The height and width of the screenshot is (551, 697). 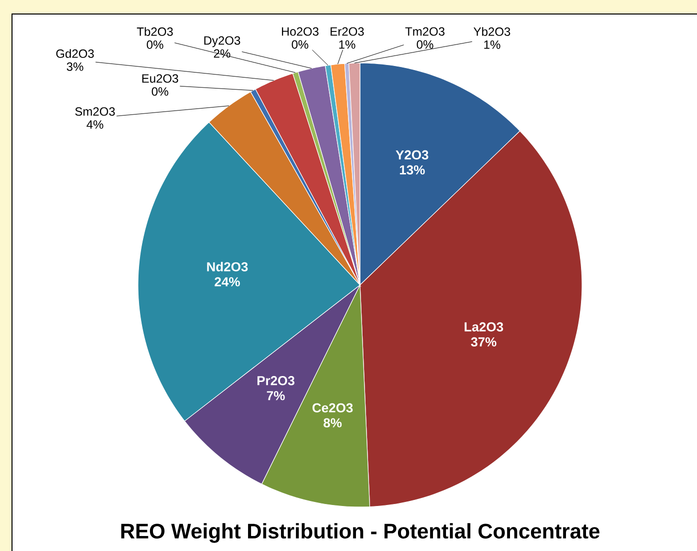 What do you see at coordinates (347, 31) in the screenshot?
I see `slice-label: Er2O3` at bounding box center [347, 31].